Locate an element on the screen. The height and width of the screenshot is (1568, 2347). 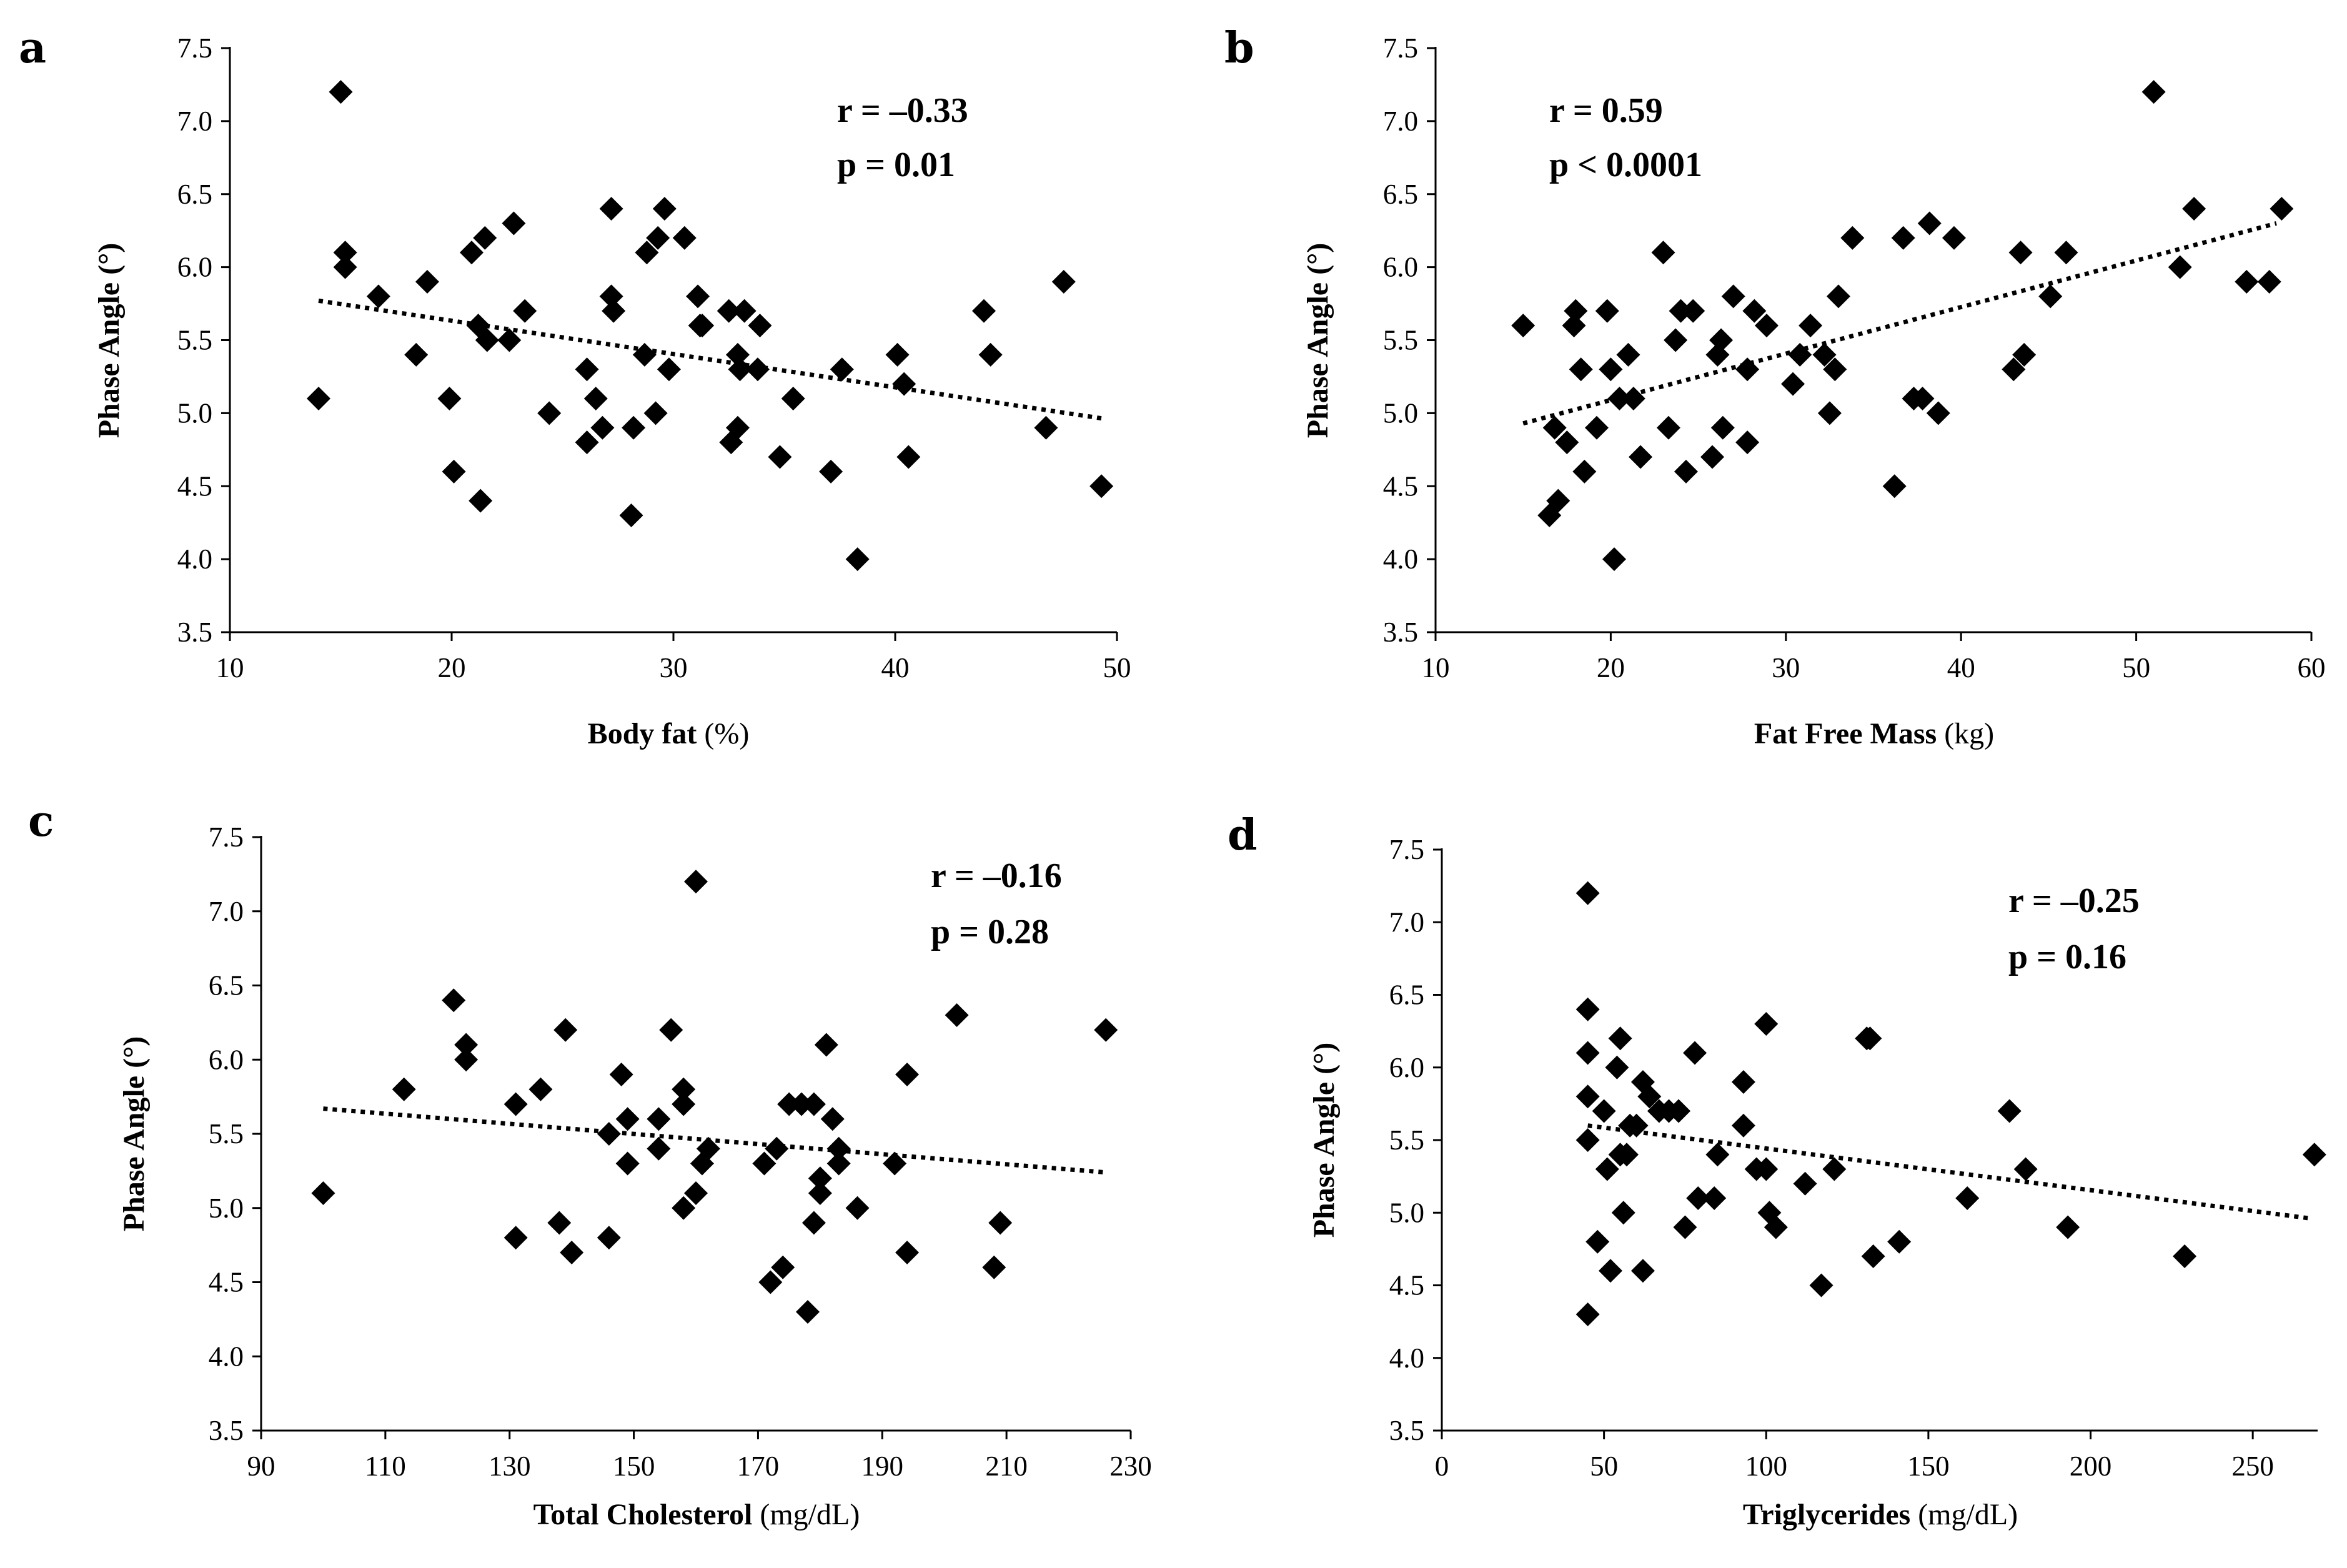
y-tick-label: 6.0 is located at coordinates (195, 267).